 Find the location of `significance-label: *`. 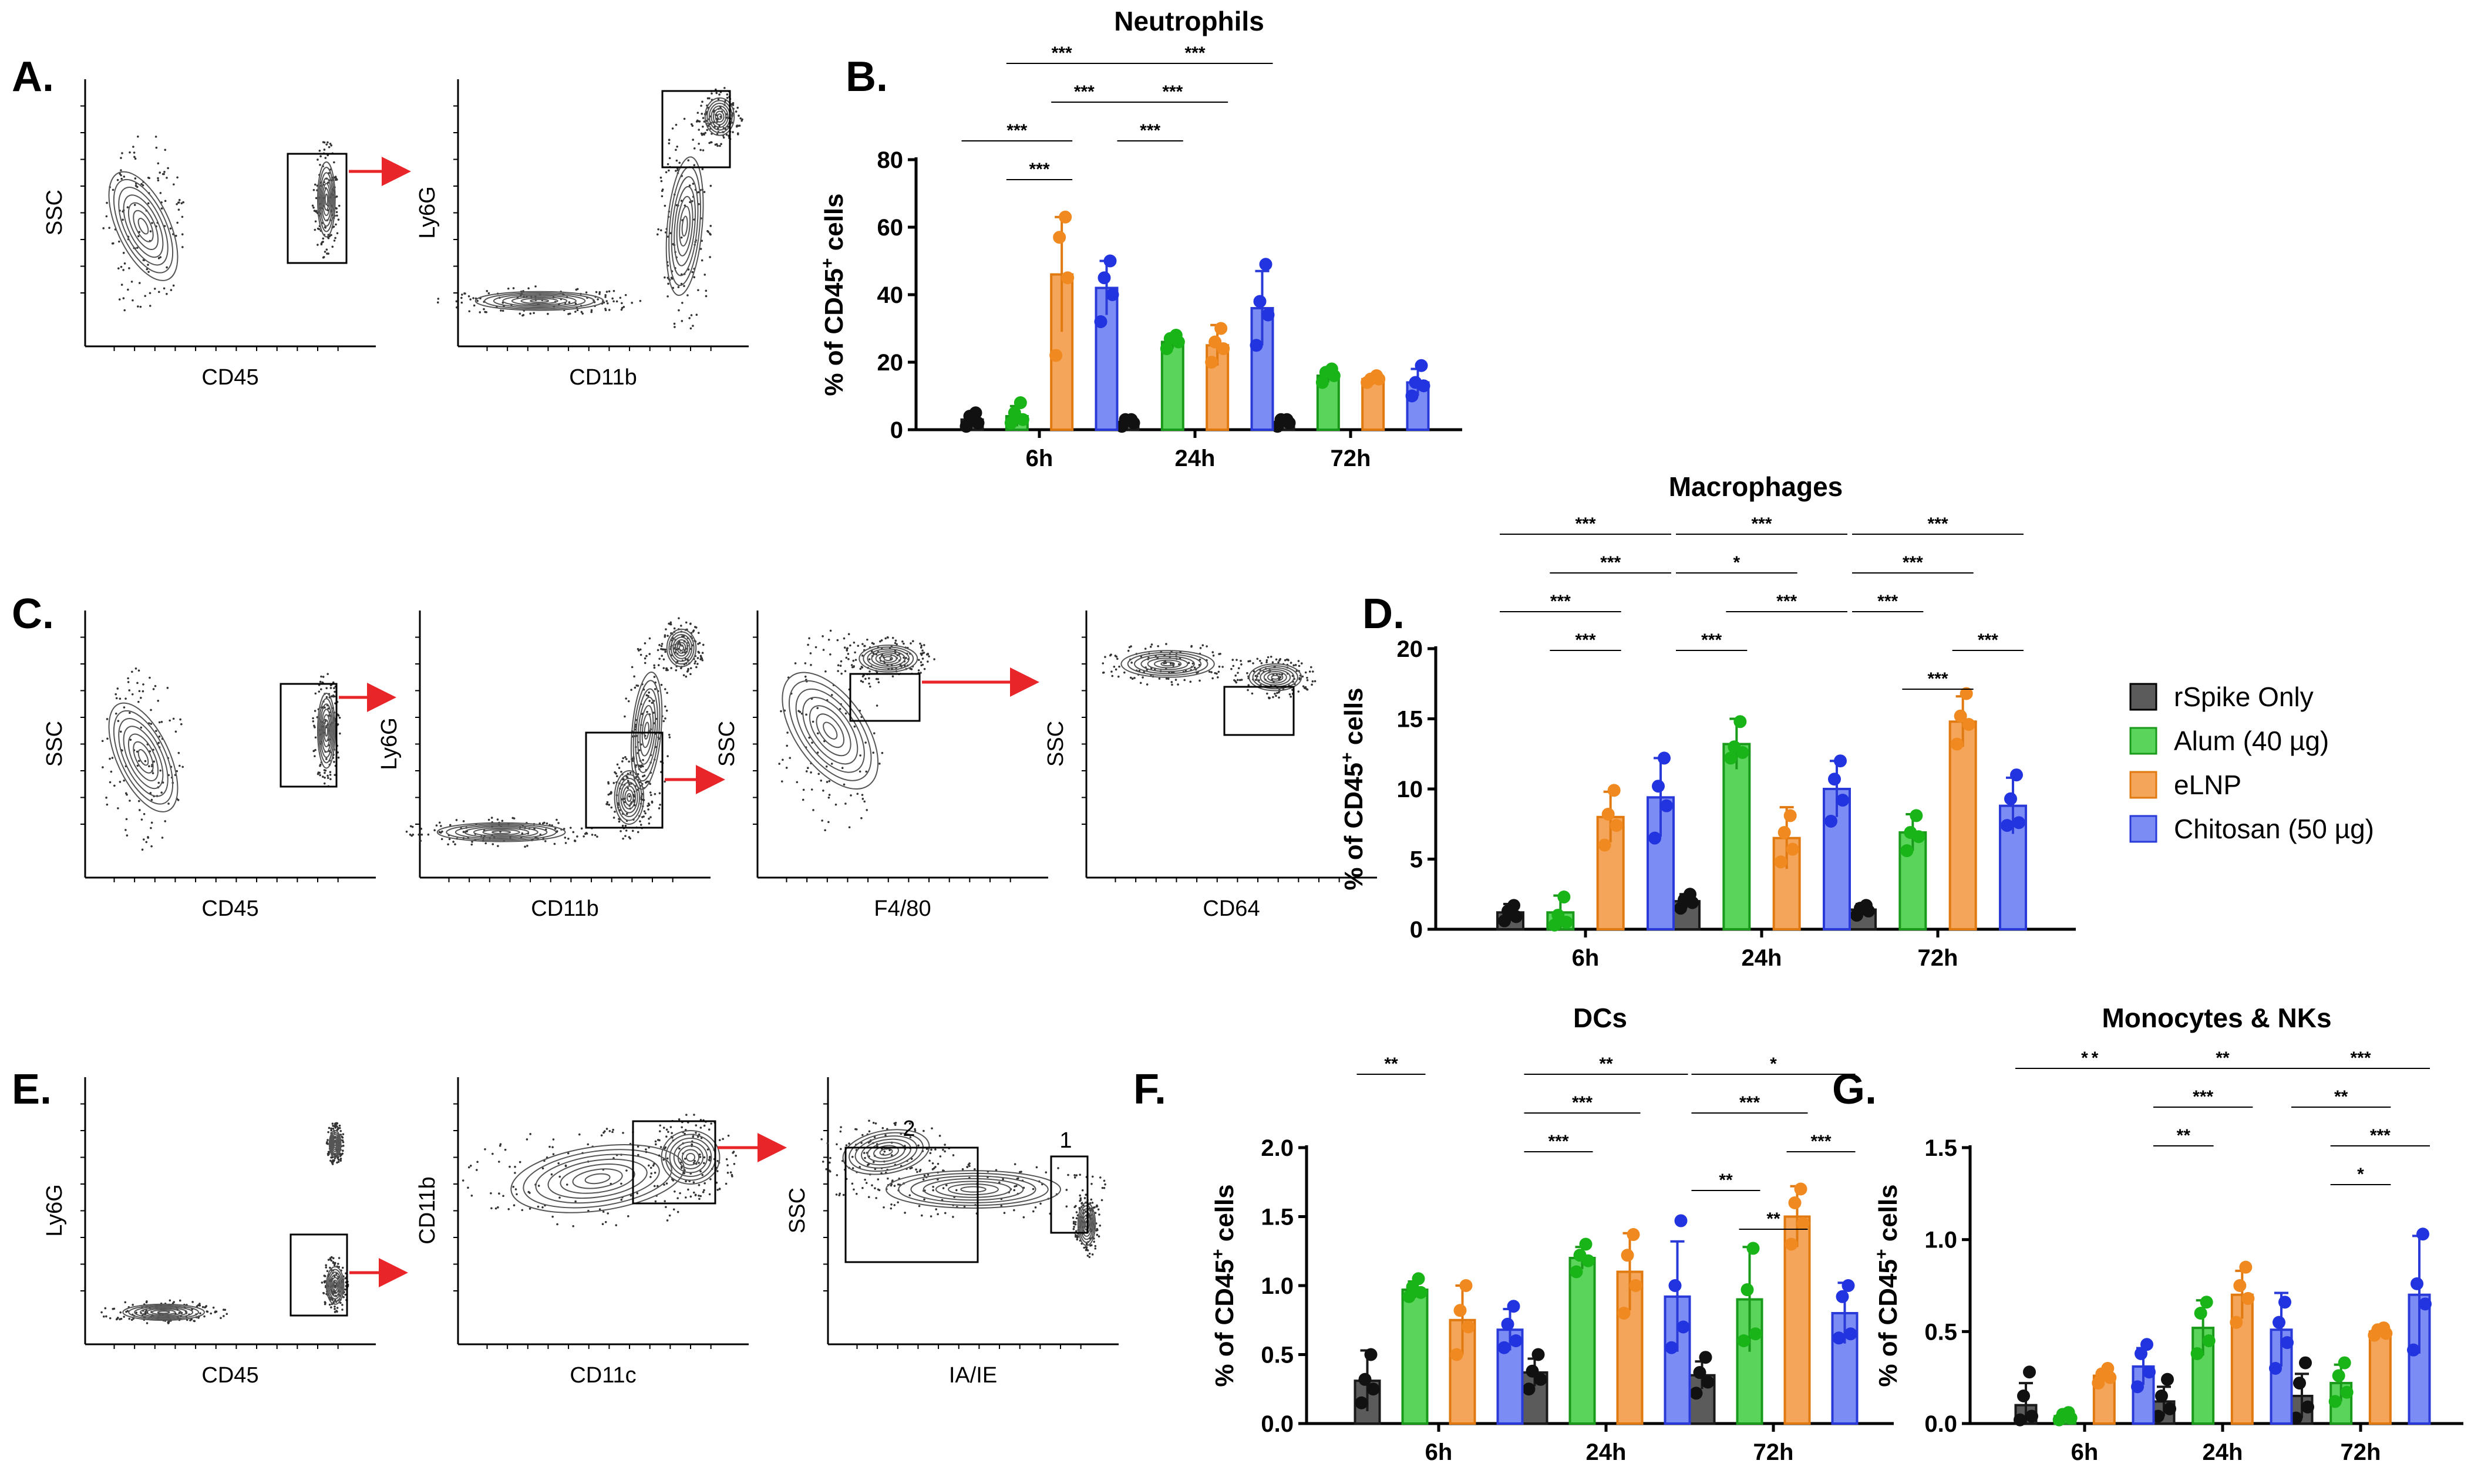

significance-label: * is located at coordinates (1736, 562).